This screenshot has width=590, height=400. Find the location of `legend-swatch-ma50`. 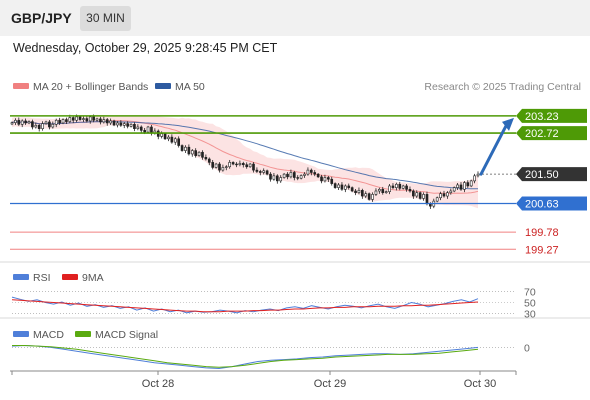

legend-swatch-ma50 is located at coordinates (163, 86).